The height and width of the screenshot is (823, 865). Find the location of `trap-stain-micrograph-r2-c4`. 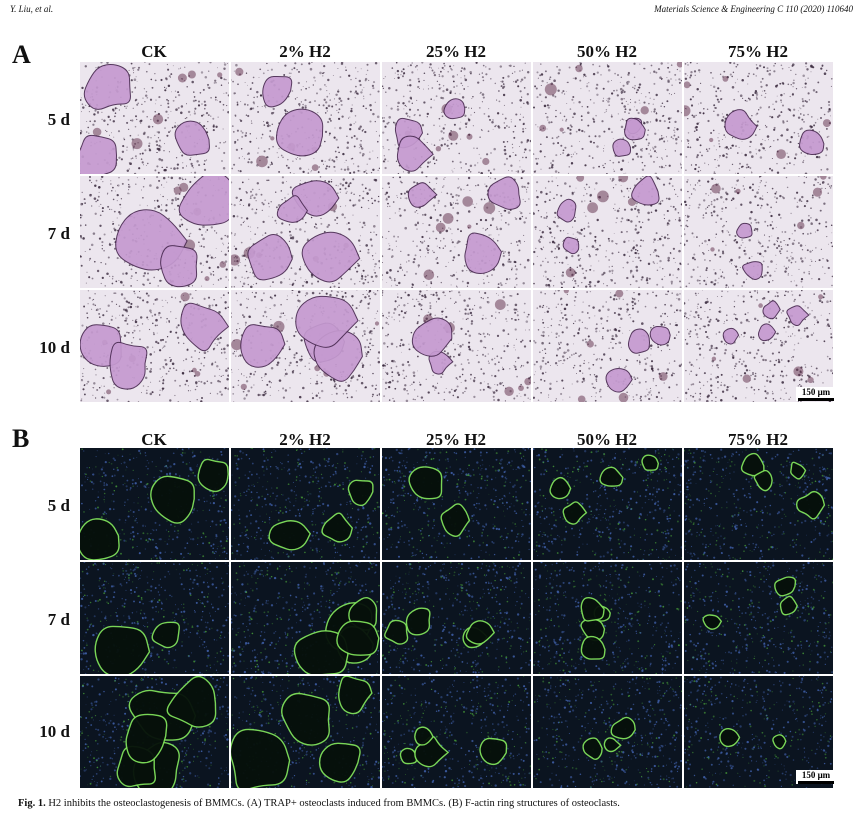

trap-stain-micrograph-r2-c4 is located at coordinates (758, 346).